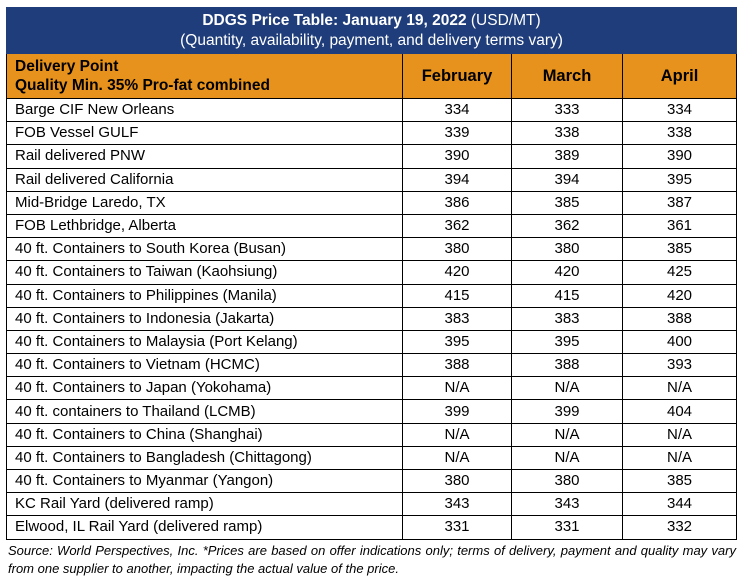 The width and height of the screenshot is (743, 578). What do you see at coordinates (457, 342) in the screenshot?
I see `february-price-cell: 395` at bounding box center [457, 342].